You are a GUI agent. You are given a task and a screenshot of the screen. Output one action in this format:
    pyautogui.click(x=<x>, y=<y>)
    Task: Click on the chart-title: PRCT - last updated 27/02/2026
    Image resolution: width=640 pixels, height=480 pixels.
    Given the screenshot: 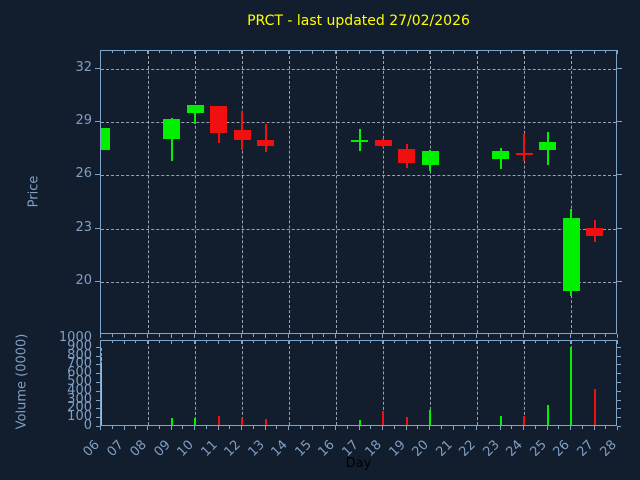 What is the action you would take?
    pyautogui.click(x=358, y=21)
    